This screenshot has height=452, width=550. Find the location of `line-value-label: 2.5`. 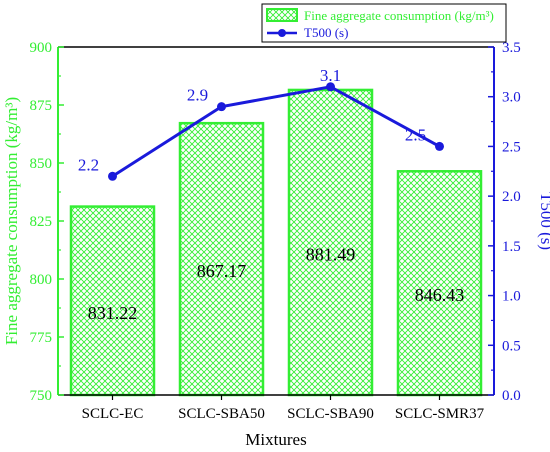

line-value-label: 2.5 is located at coordinates (415, 134).